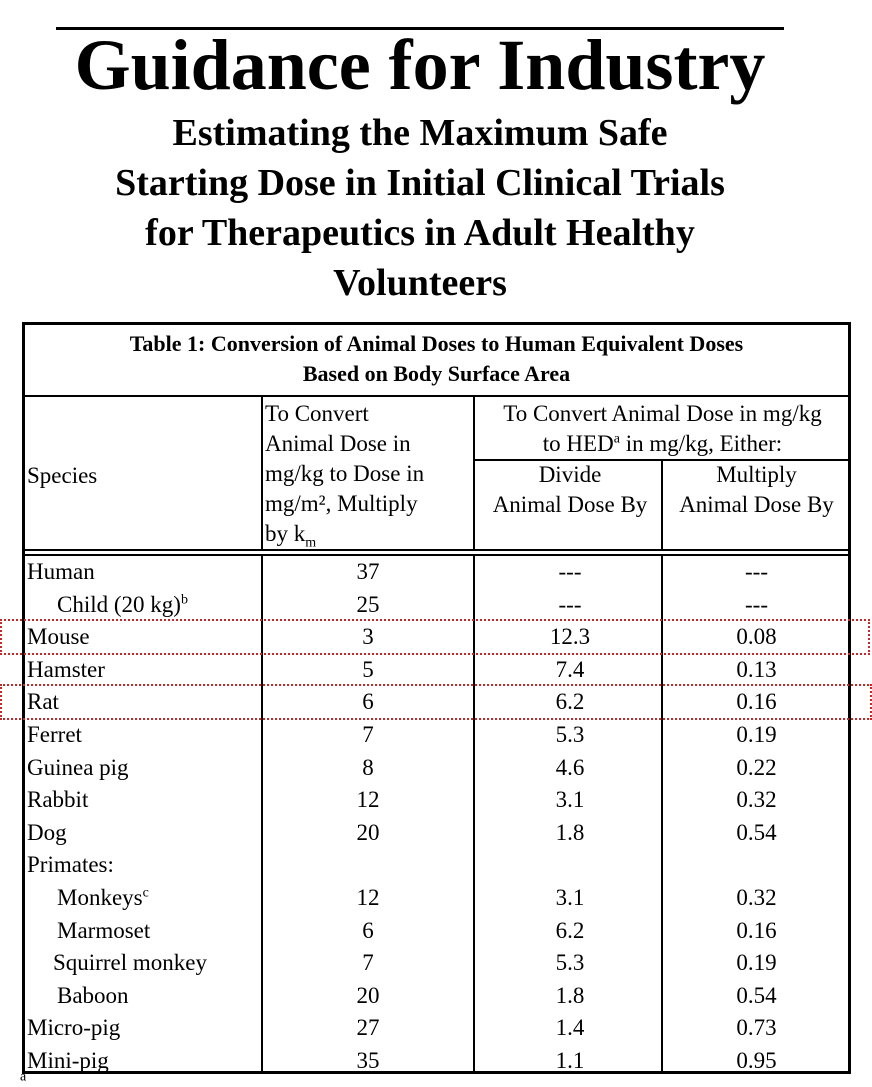 The height and width of the screenshot is (1087, 872). I want to click on highlight-box-mouse, so click(435, 637).